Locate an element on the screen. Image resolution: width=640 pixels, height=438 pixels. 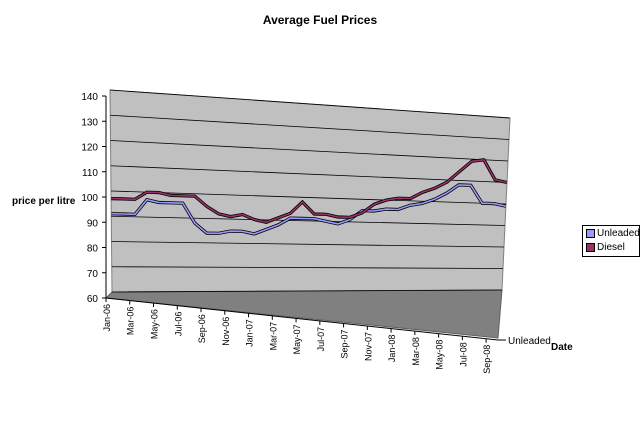
y-tick-label: 140 is located at coordinates (89, 97).